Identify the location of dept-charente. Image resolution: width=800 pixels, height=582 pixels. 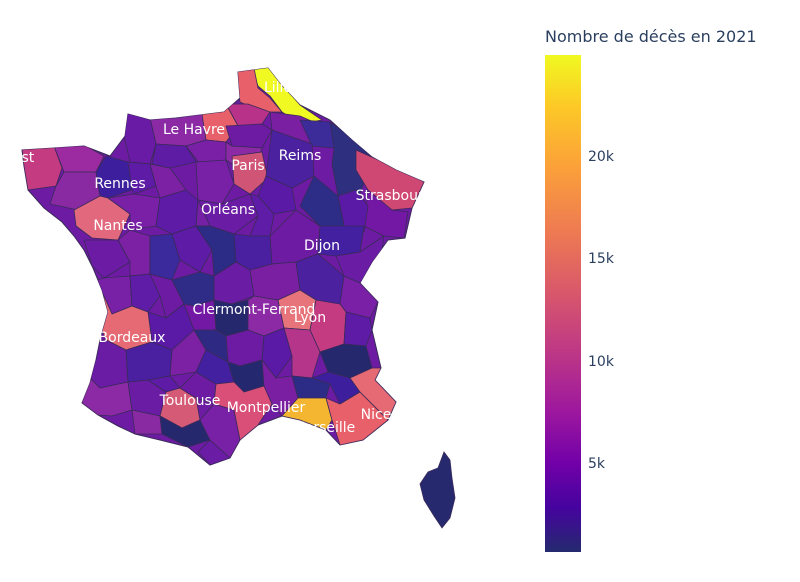
(145, 293).